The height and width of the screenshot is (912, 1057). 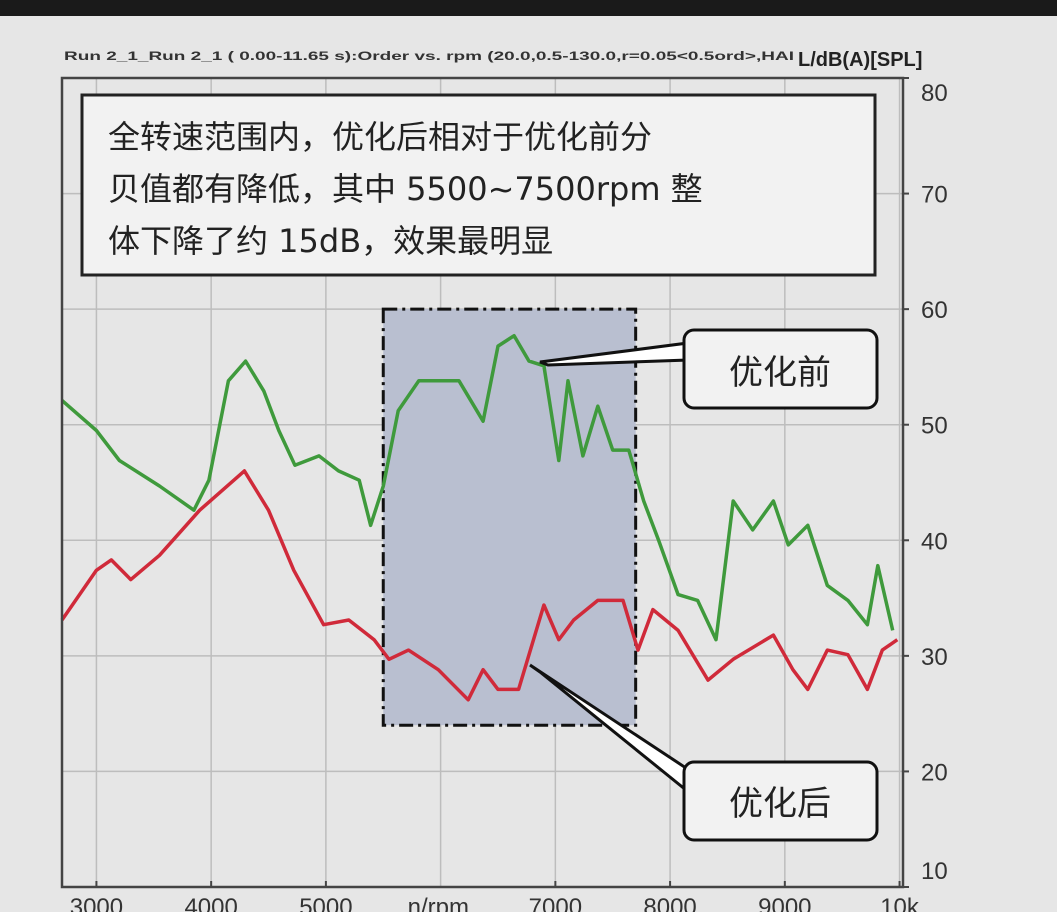 I want to click on after-label: 优化后, so click(x=780, y=804).